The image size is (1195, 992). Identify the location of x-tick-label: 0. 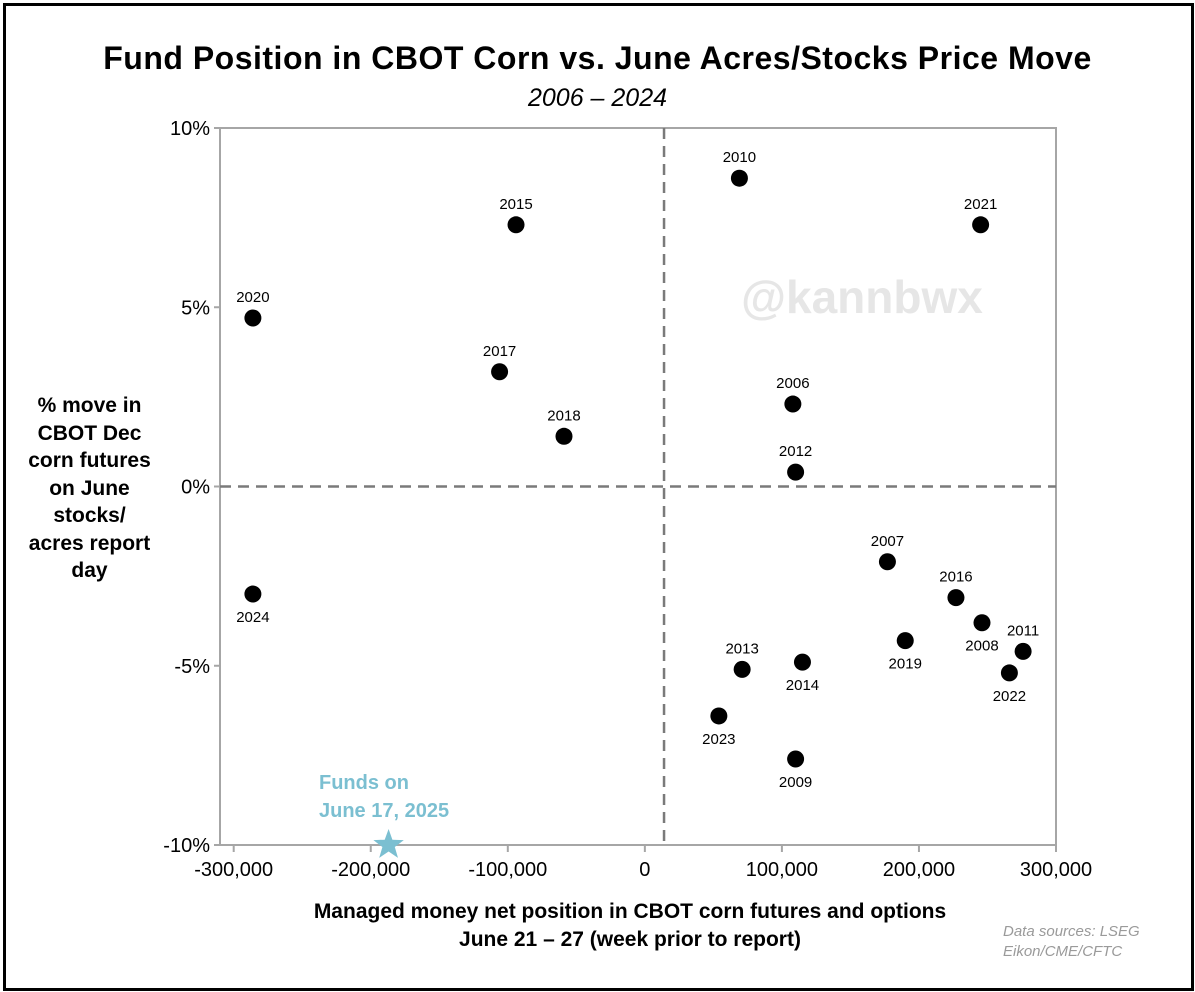
(644, 870).